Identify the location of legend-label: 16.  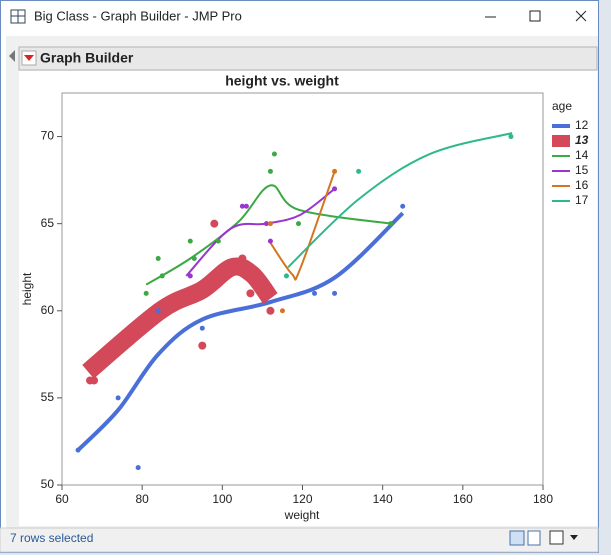
(582, 185).